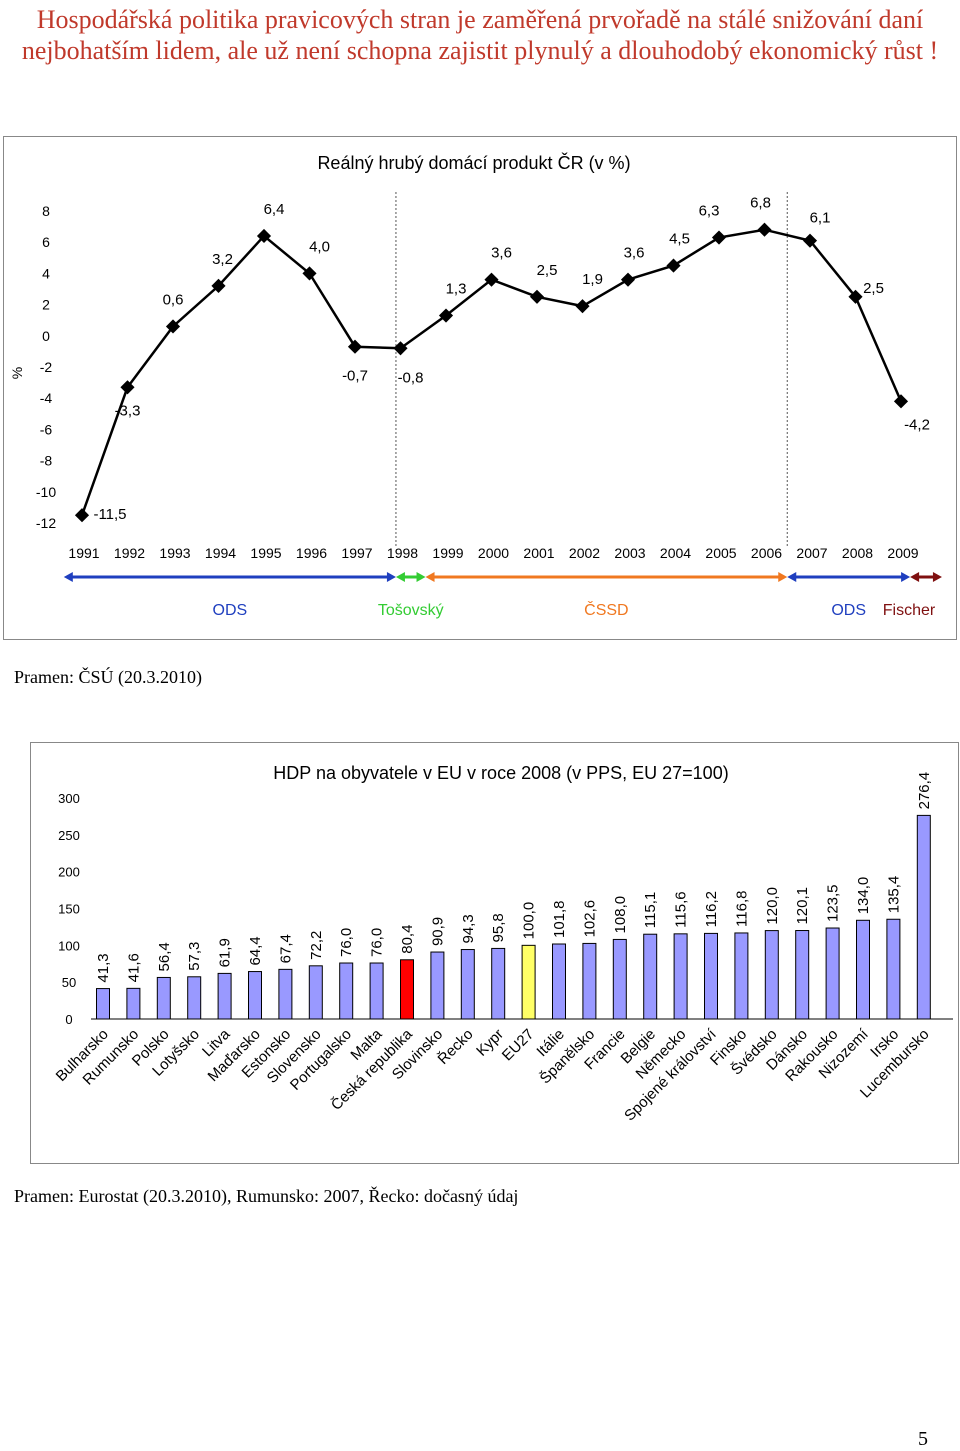 Image resolution: width=960 pixels, height=1451 pixels. What do you see at coordinates (863, 896) in the screenshot?
I see `bar-label-Nizozemí: 134,0` at bounding box center [863, 896].